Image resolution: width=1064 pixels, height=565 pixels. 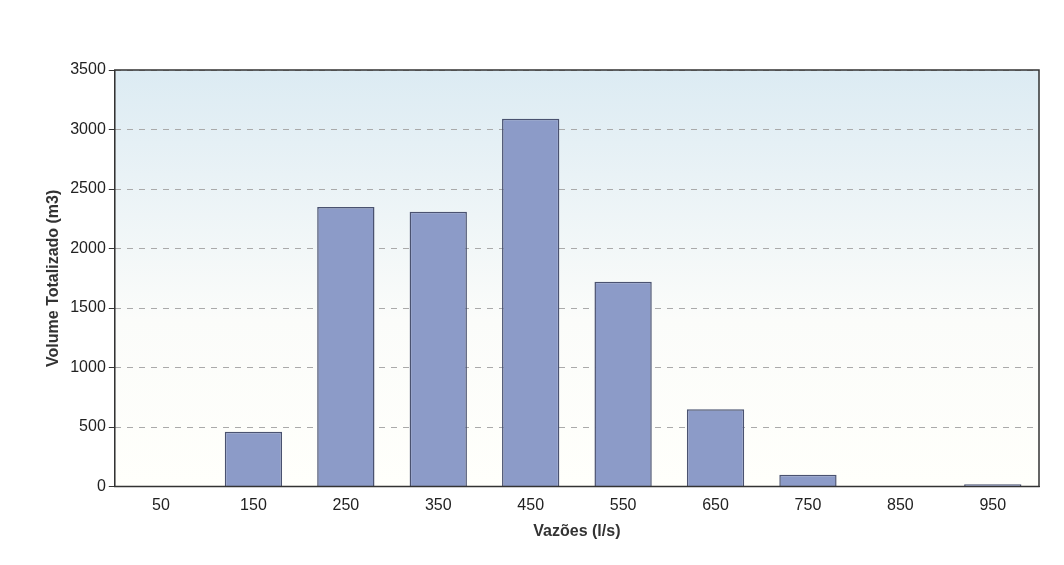 What do you see at coordinates (715, 504) in the screenshot?
I see `x-tick-label: 650` at bounding box center [715, 504].